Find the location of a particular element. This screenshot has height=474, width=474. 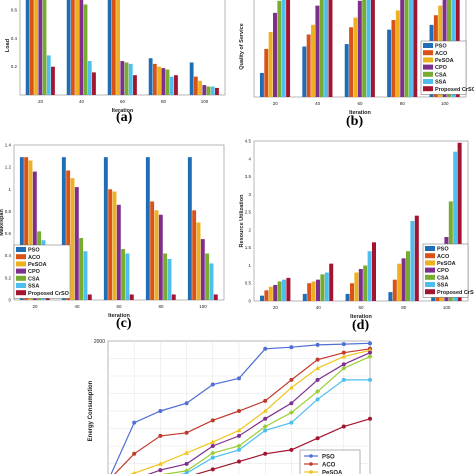

y-tick-label: 1.2 is located at coordinates (8, 167).